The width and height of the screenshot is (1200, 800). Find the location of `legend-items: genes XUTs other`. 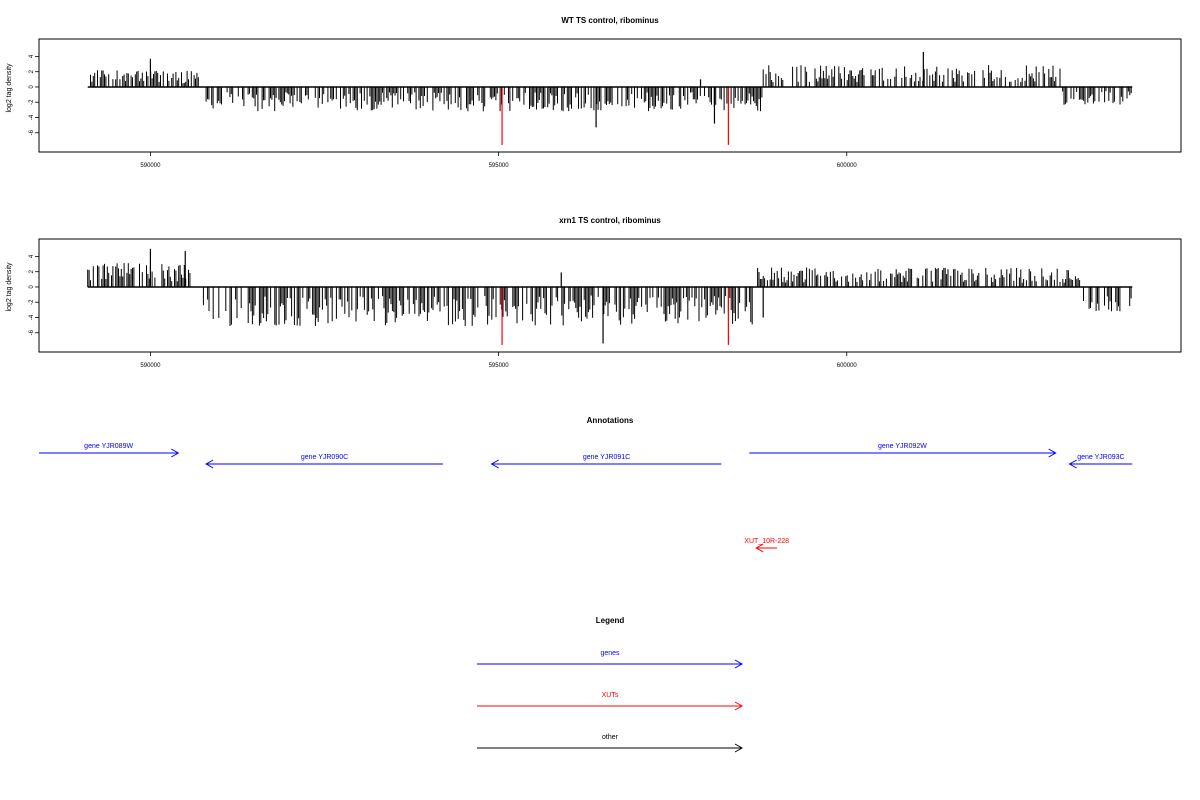

legend-items: genes XUTs other is located at coordinates (610, 701).